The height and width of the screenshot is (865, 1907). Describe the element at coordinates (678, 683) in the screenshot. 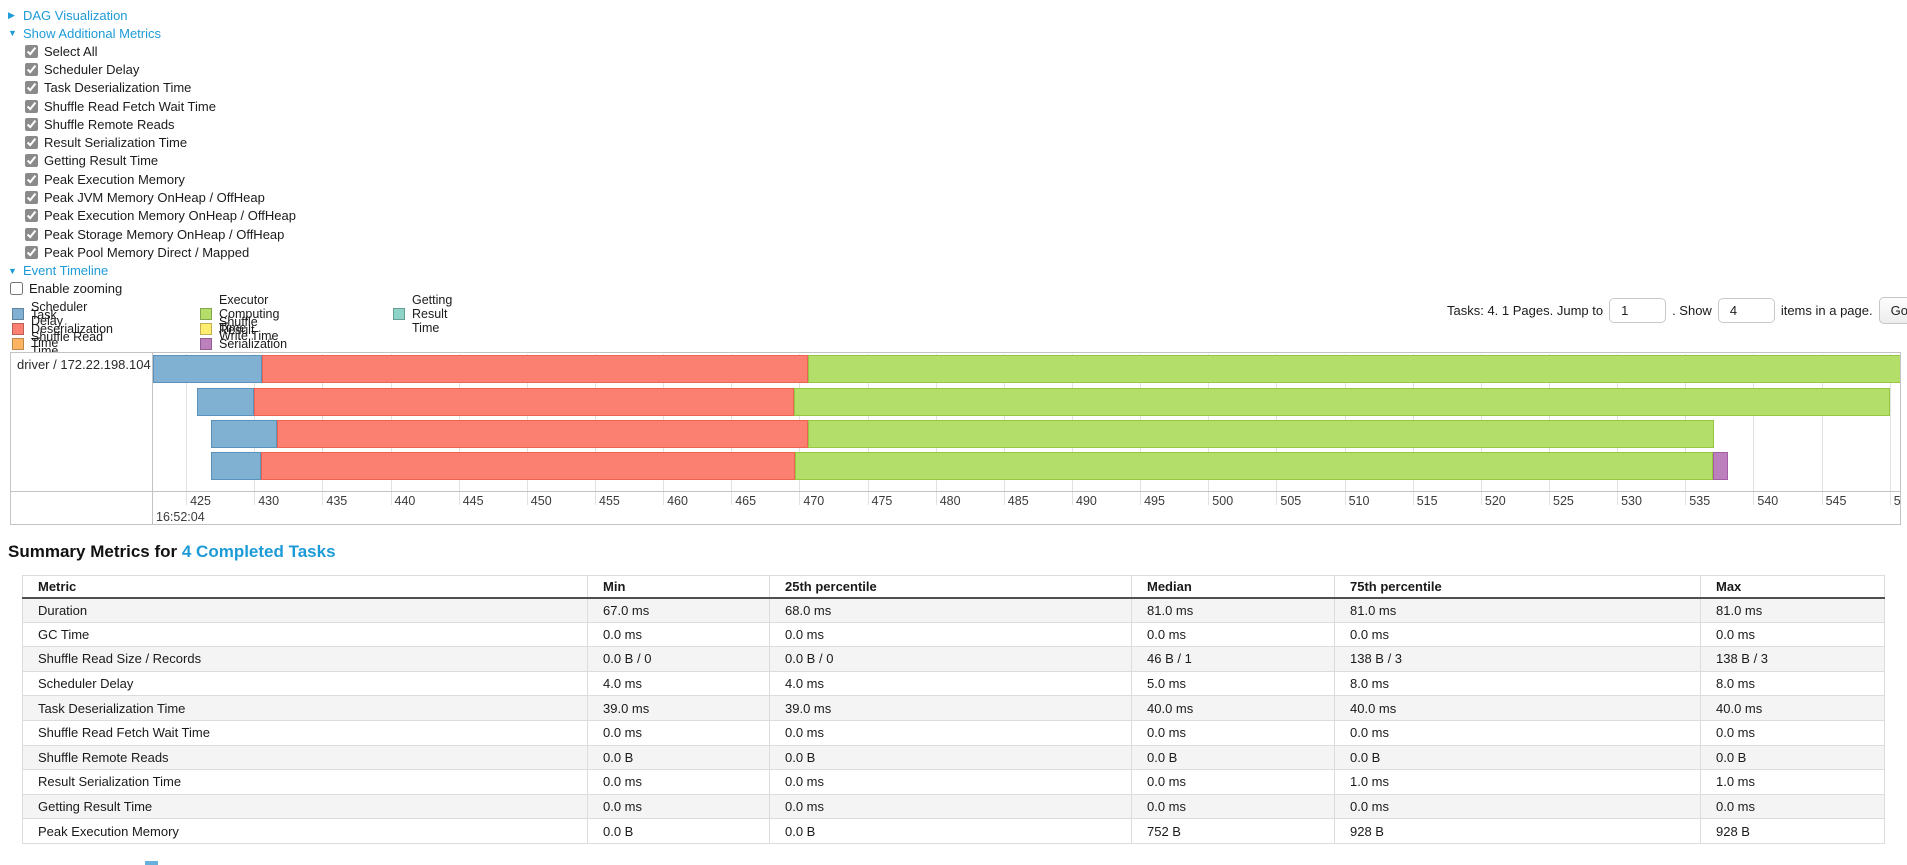

I see `table-cell: 4.0 ms` at that location.